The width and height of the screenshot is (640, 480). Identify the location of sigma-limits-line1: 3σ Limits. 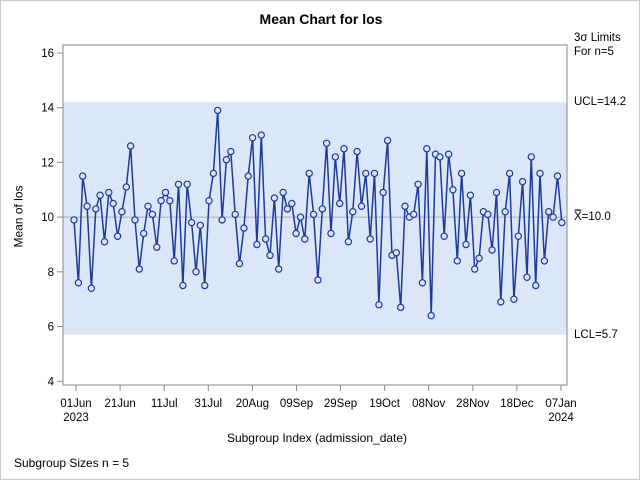
(597, 38).